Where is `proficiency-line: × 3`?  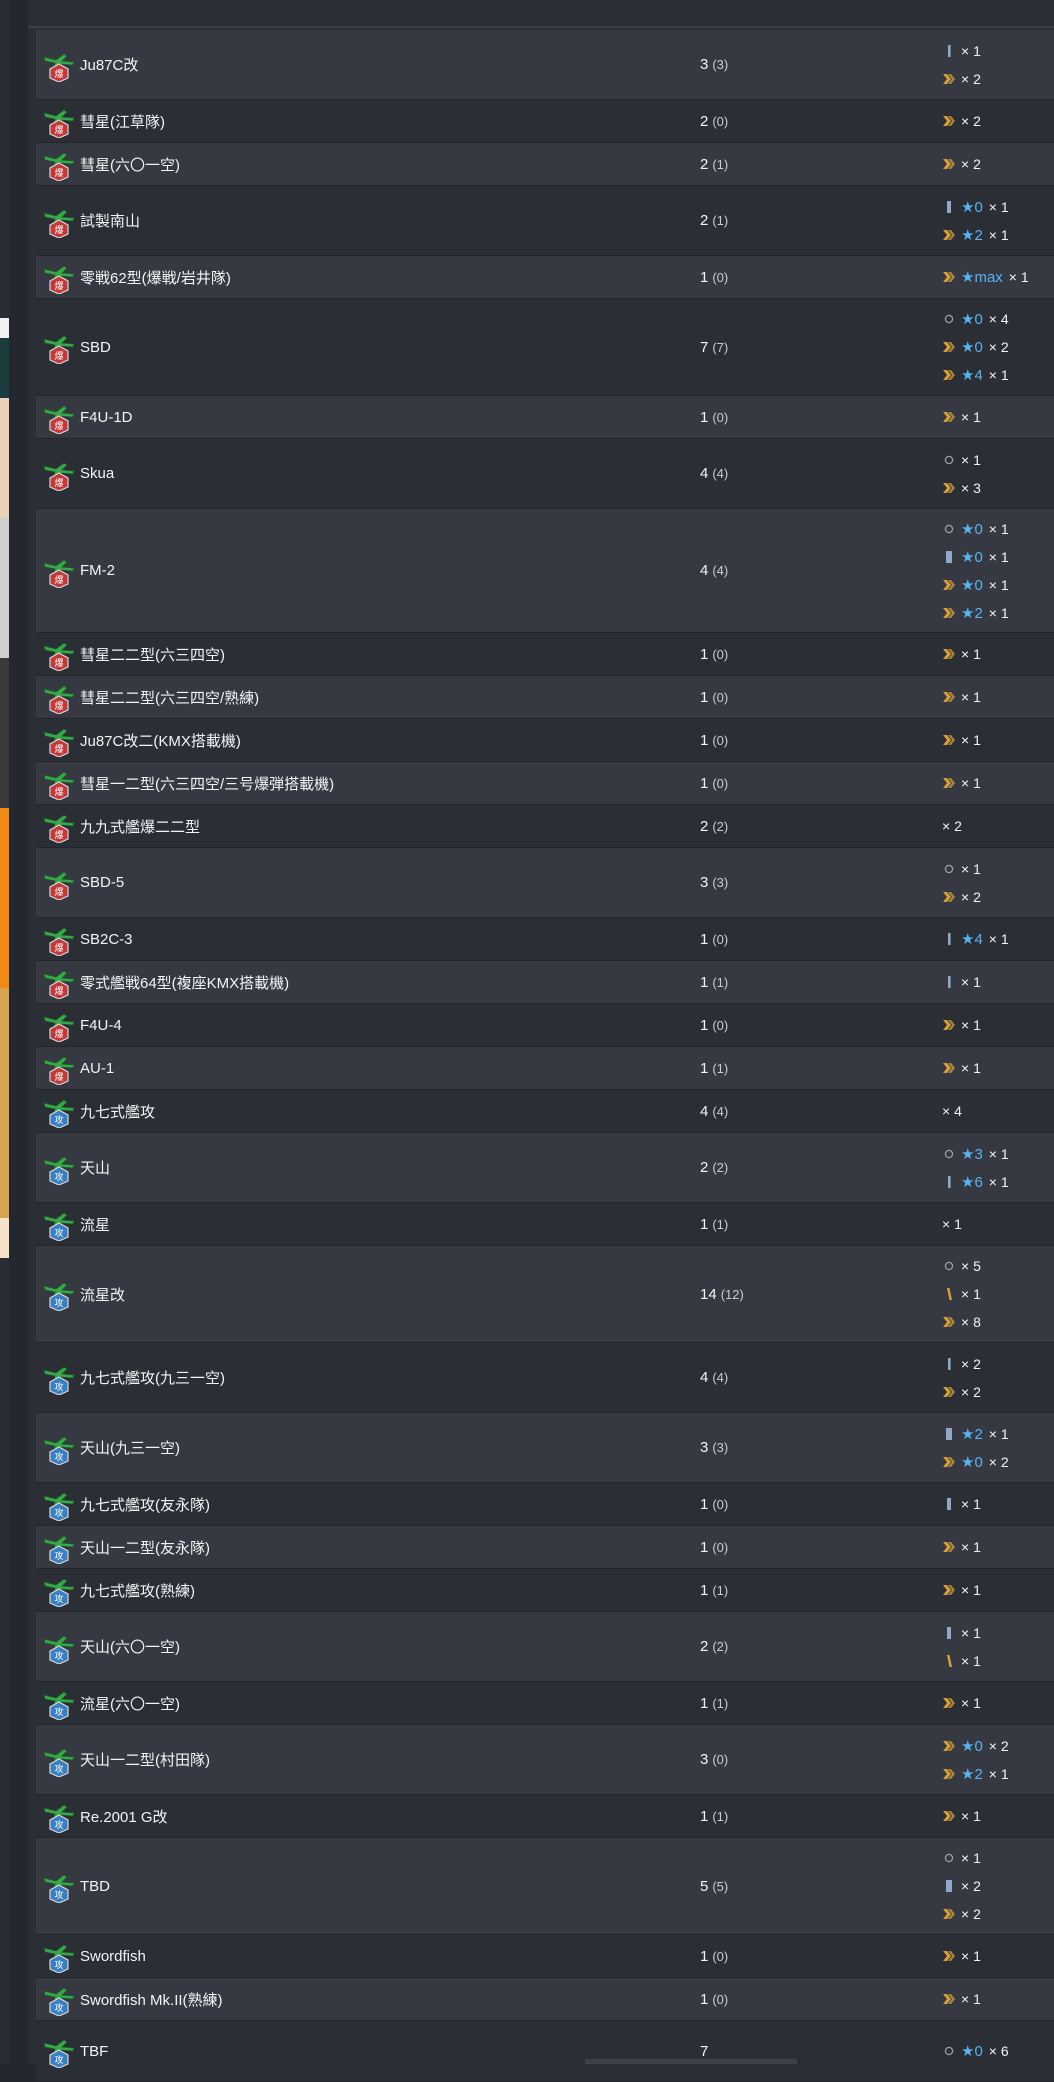 proficiency-line: × 3 is located at coordinates (961, 488).